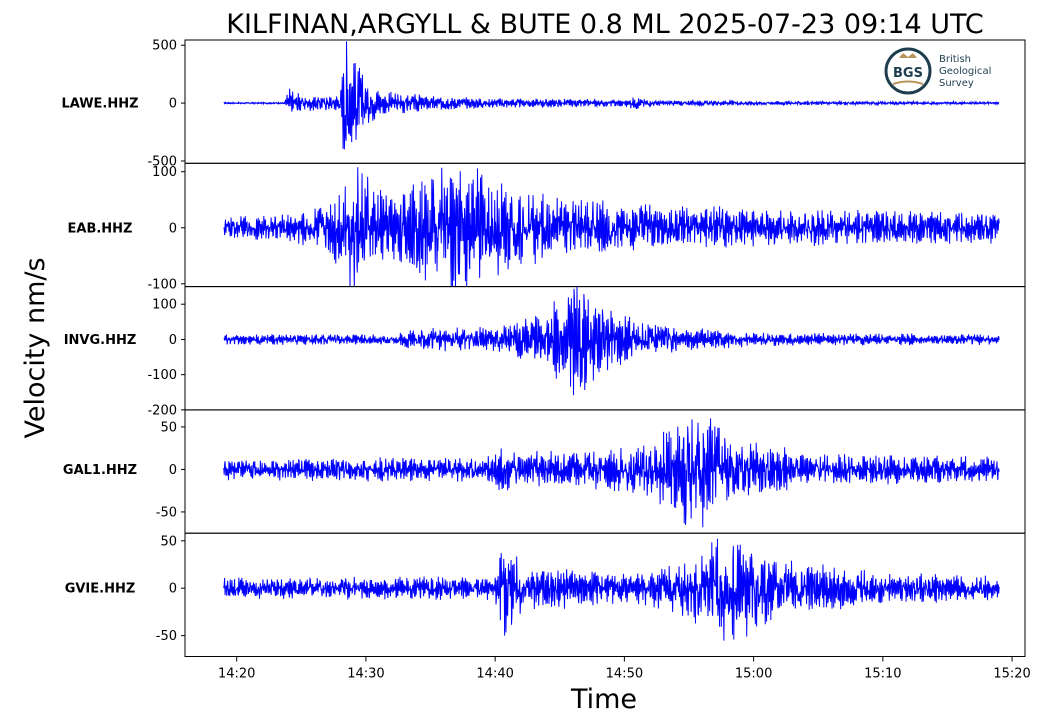  Describe the element at coordinates (1011, 674) in the screenshot. I see `x-tick-label: 15:20` at that location.